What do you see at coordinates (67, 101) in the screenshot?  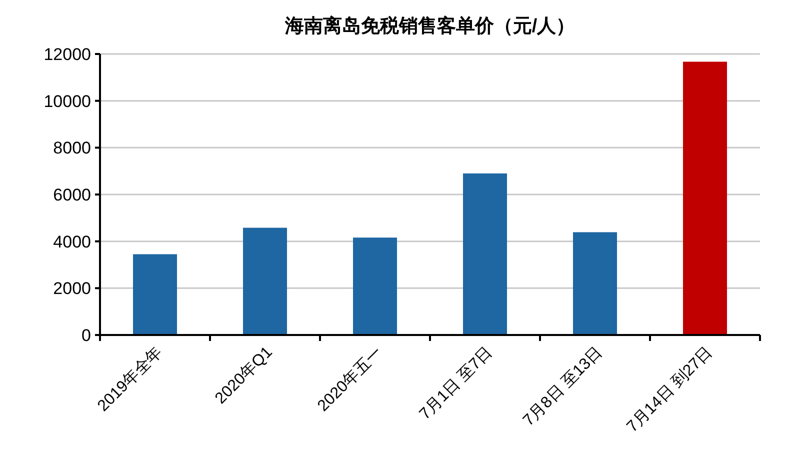 I see `y-tick-label: 10000` at bounding box center [67, 101].